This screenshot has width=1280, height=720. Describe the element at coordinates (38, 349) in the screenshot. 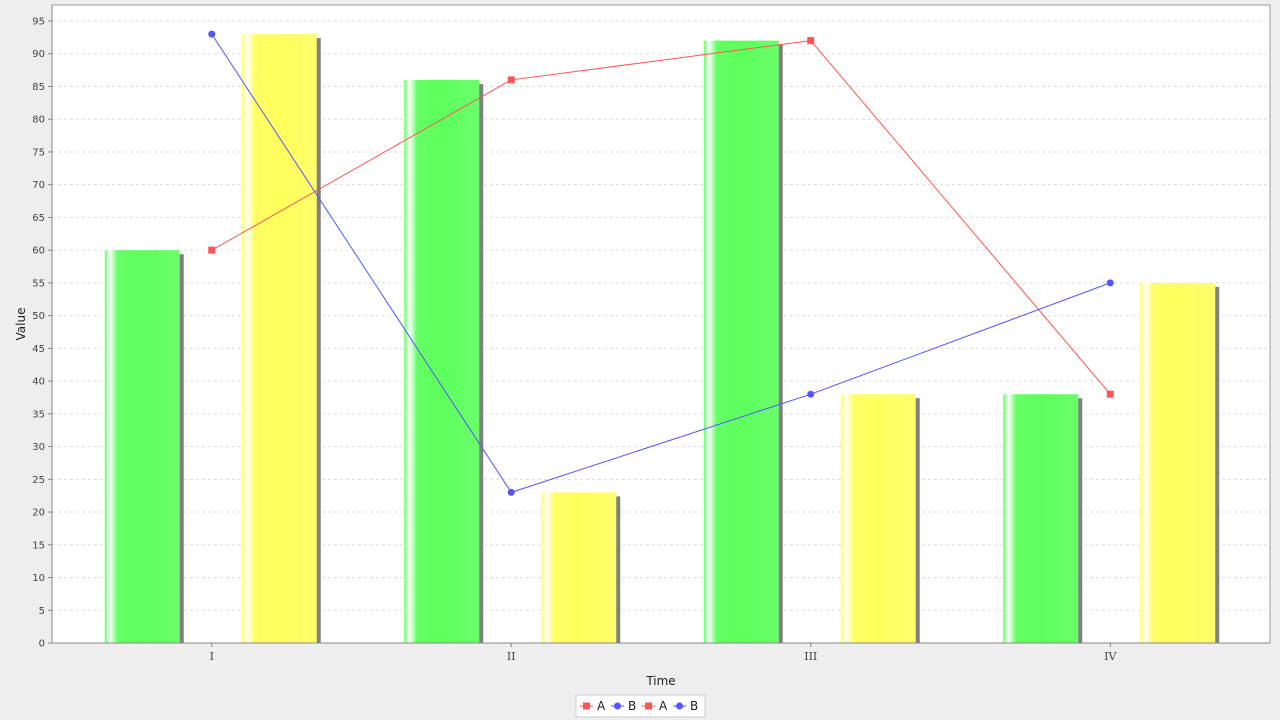

I see `y-tick-label: 45` at that location.